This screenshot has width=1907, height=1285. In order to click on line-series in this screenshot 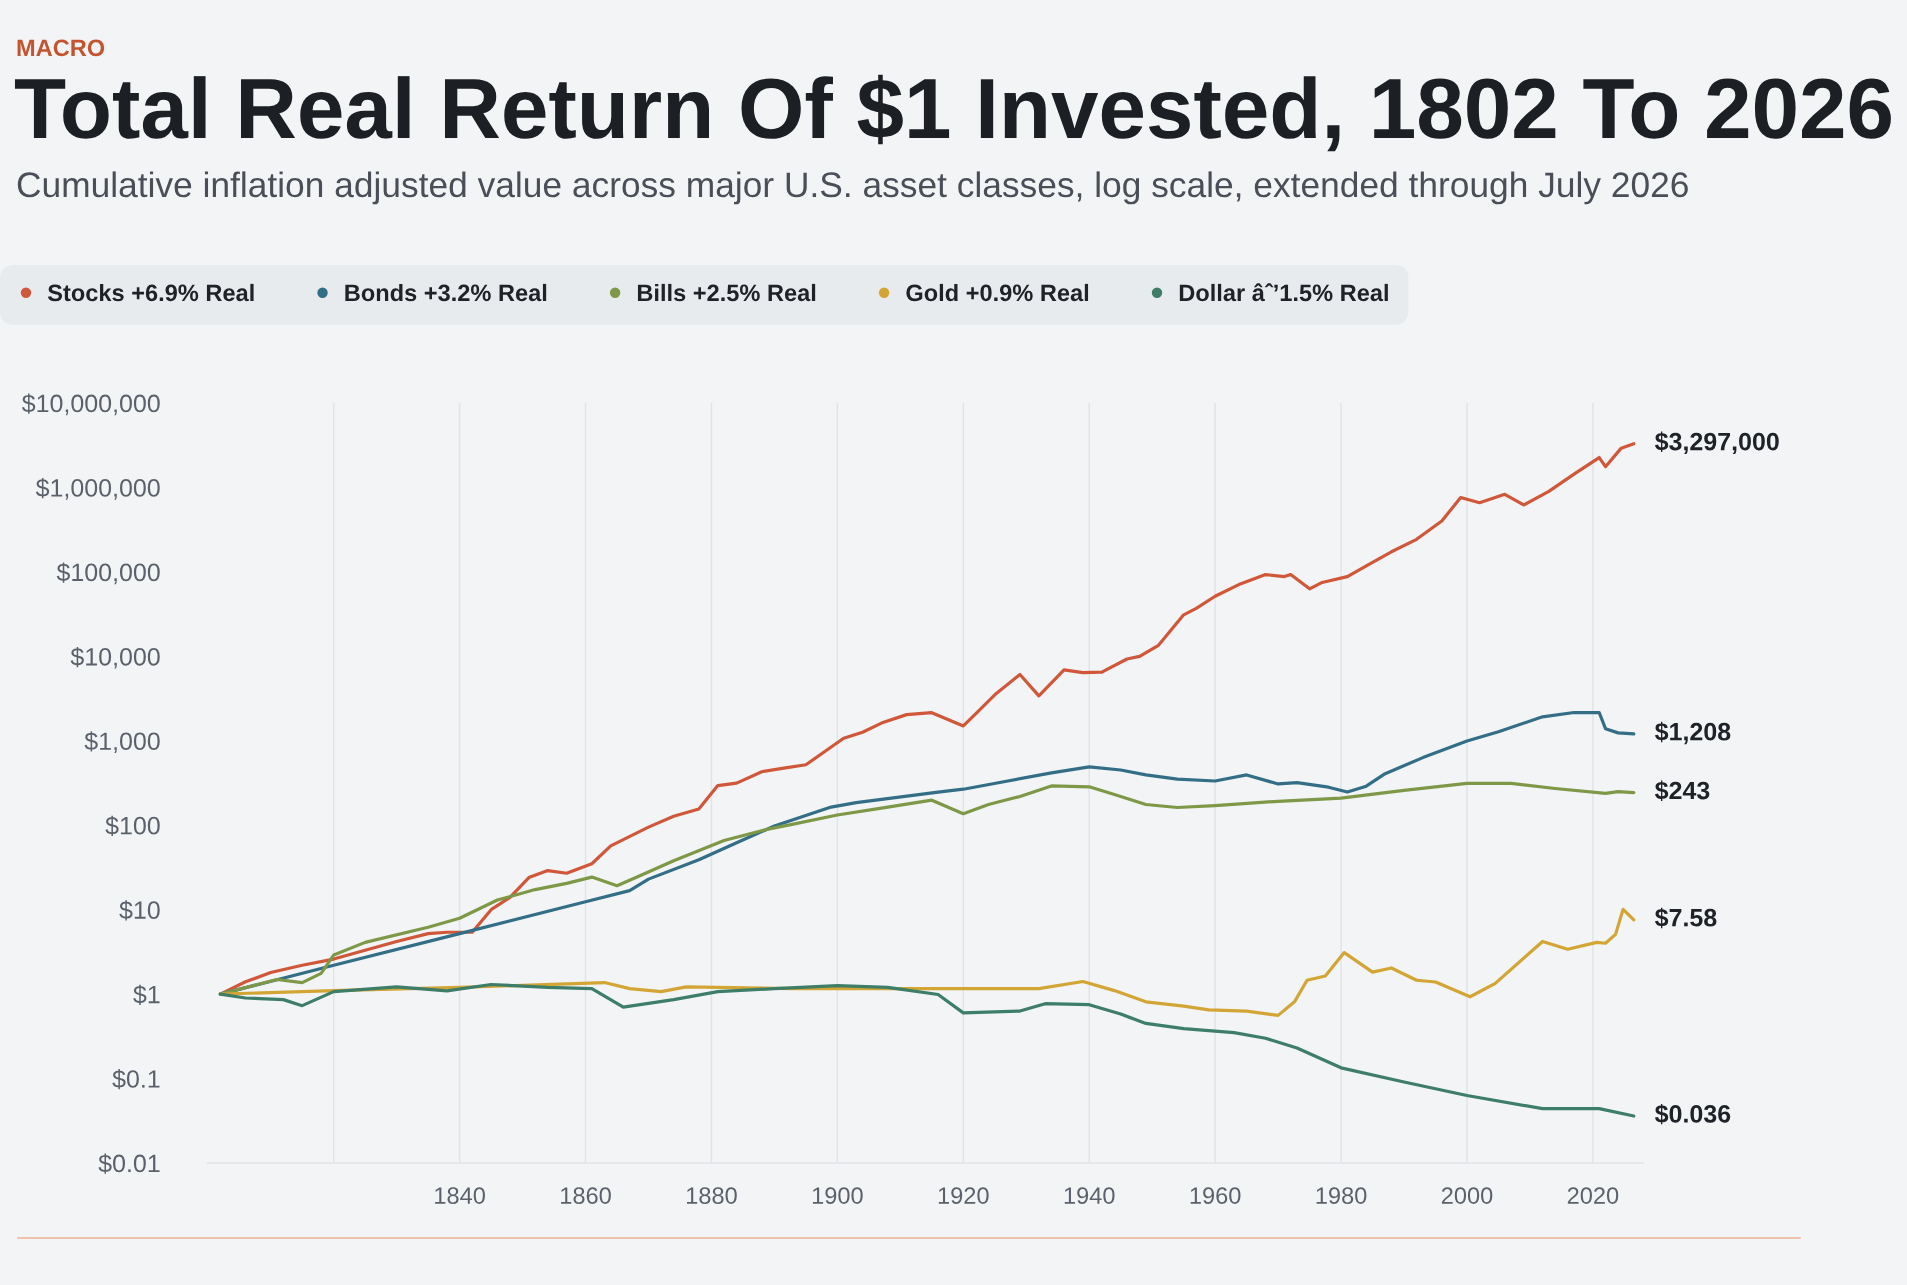, I will do `click(927, 1050)`.